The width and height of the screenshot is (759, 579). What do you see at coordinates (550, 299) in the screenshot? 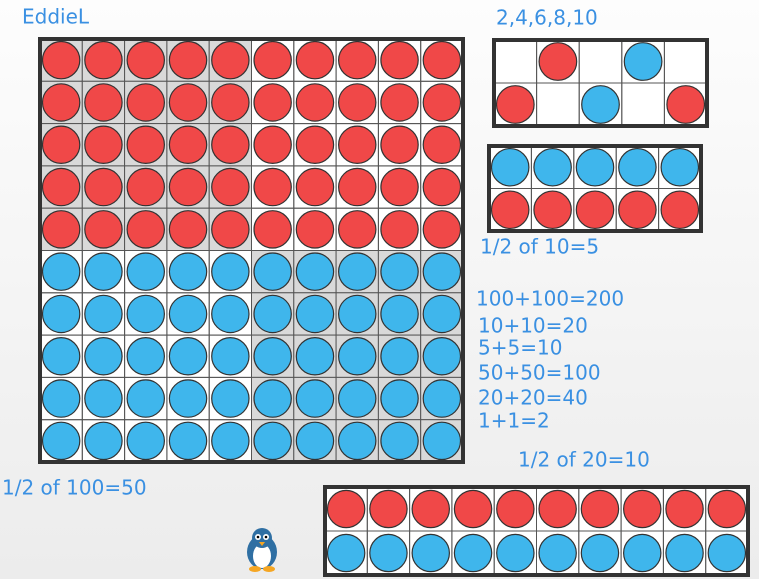
I see `equation: 100+100=200` at bounding box center [550, 299].